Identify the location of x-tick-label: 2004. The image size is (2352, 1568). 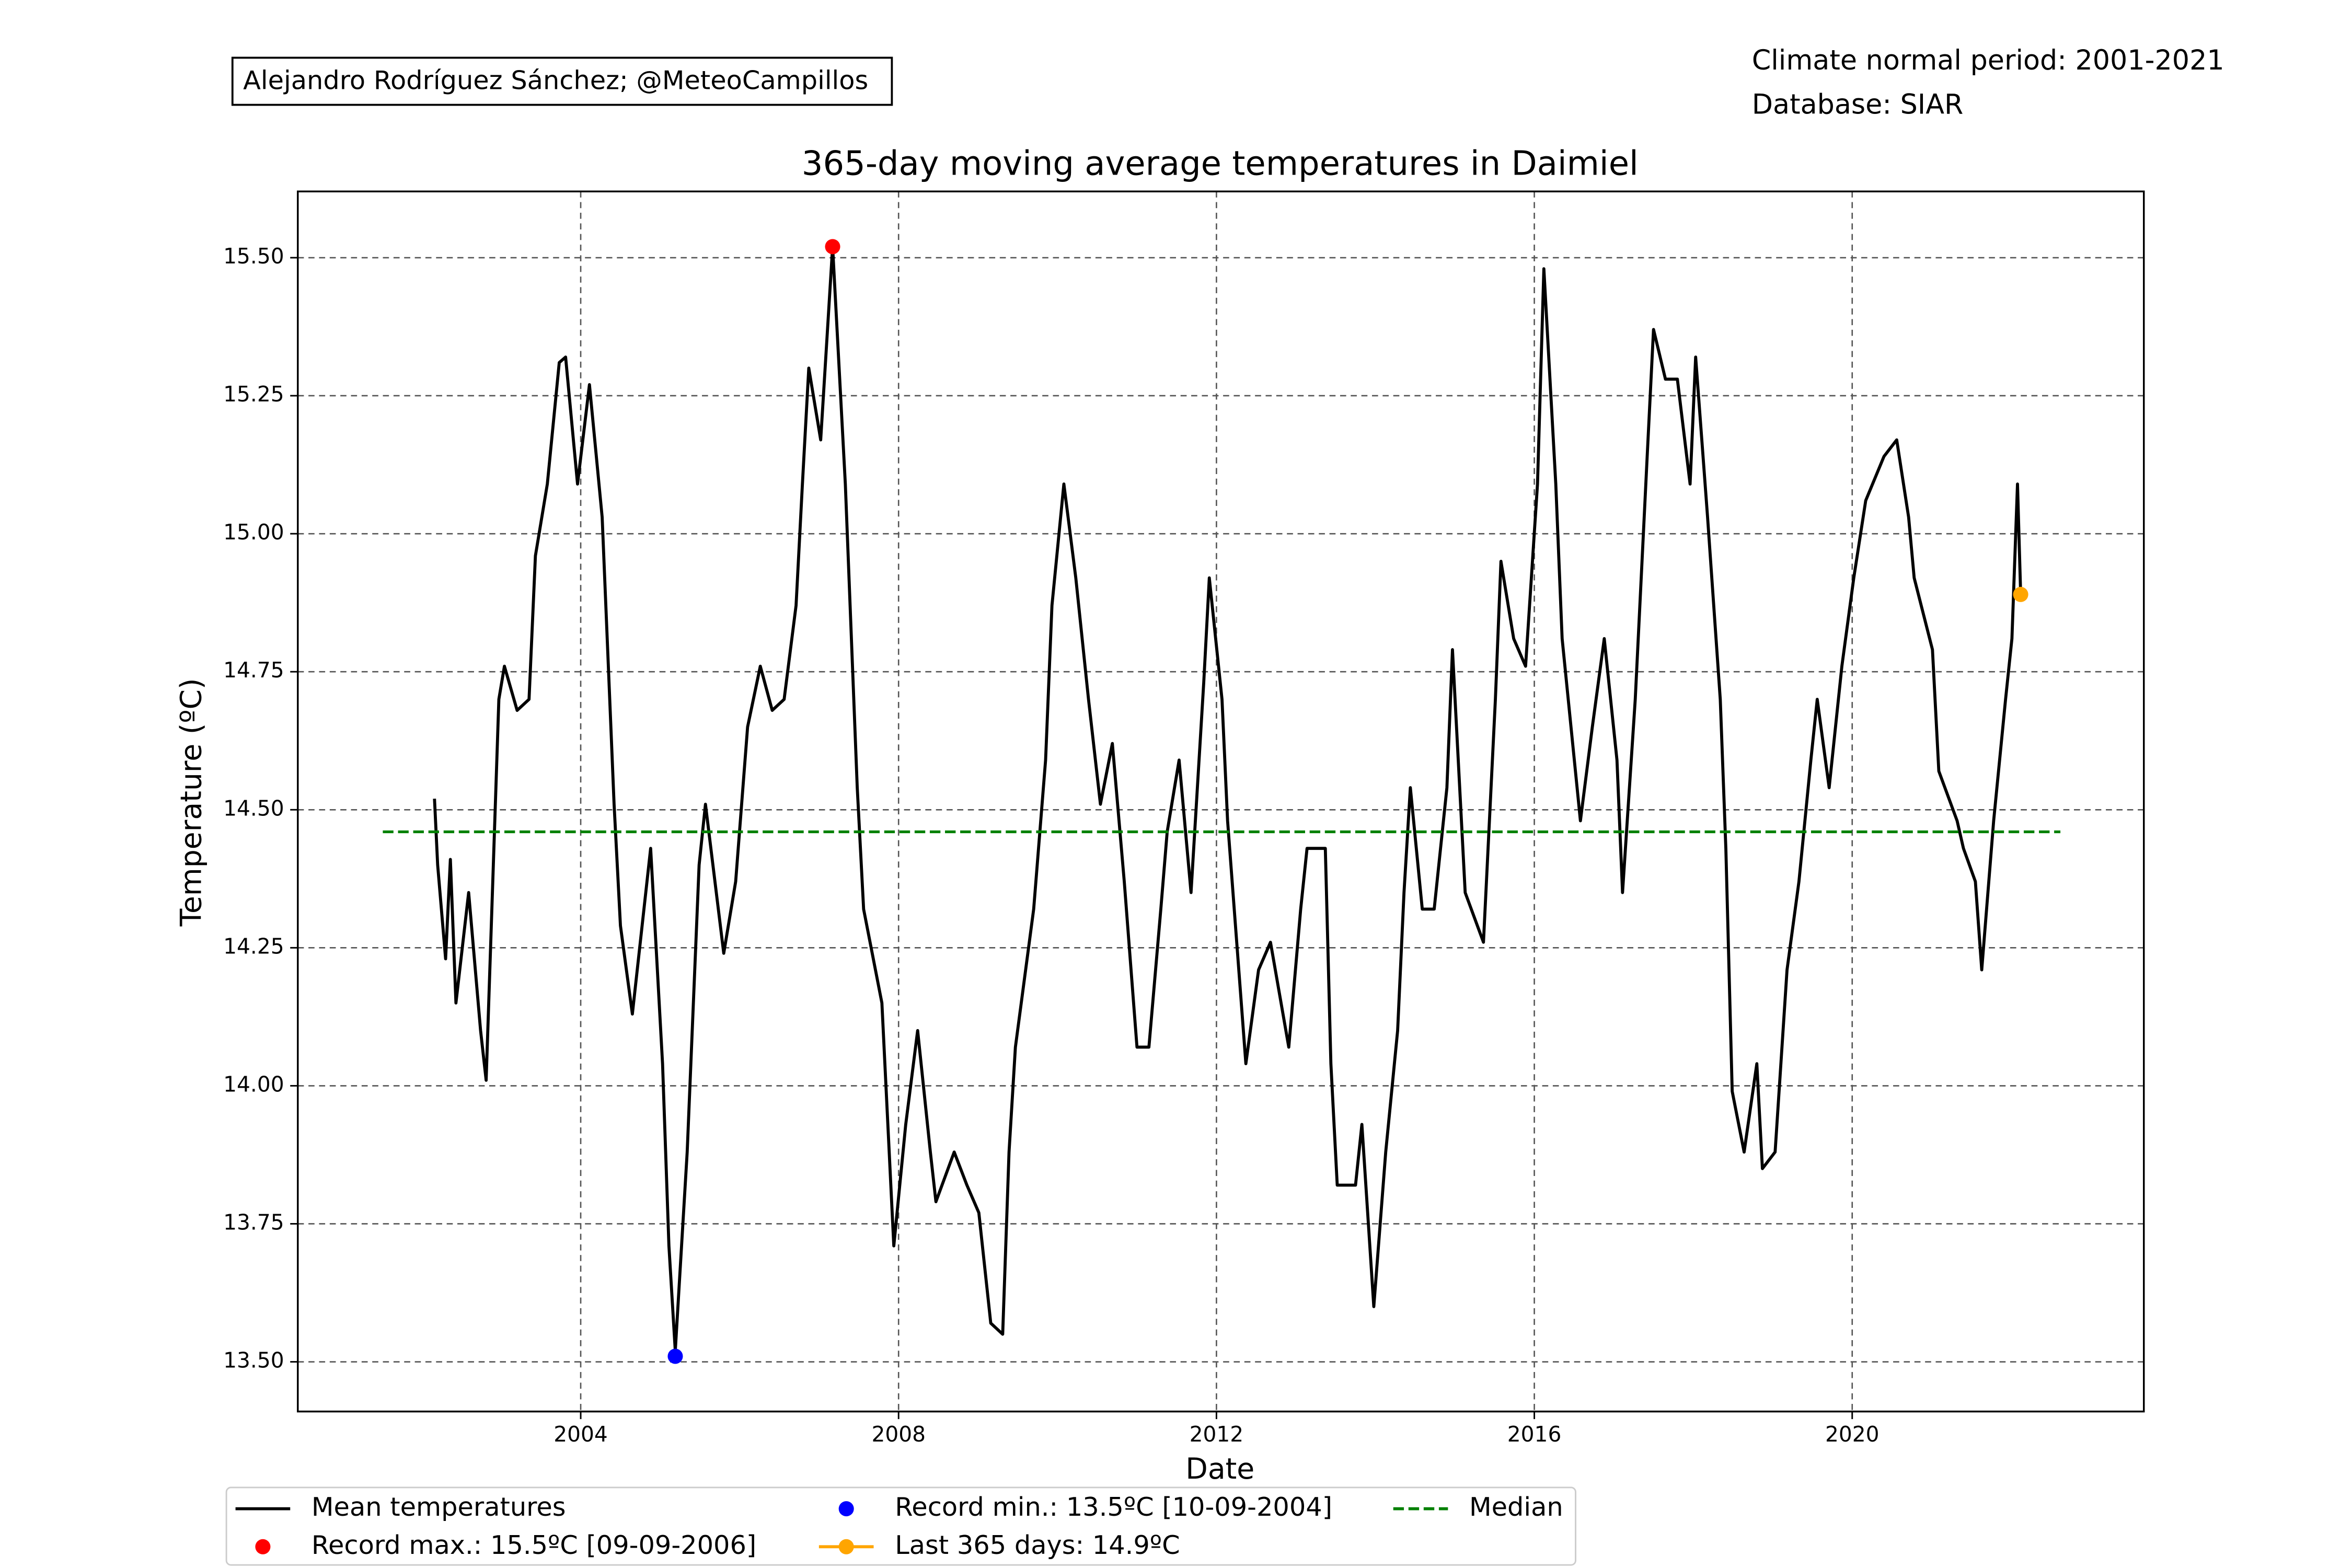
(581, 1434).